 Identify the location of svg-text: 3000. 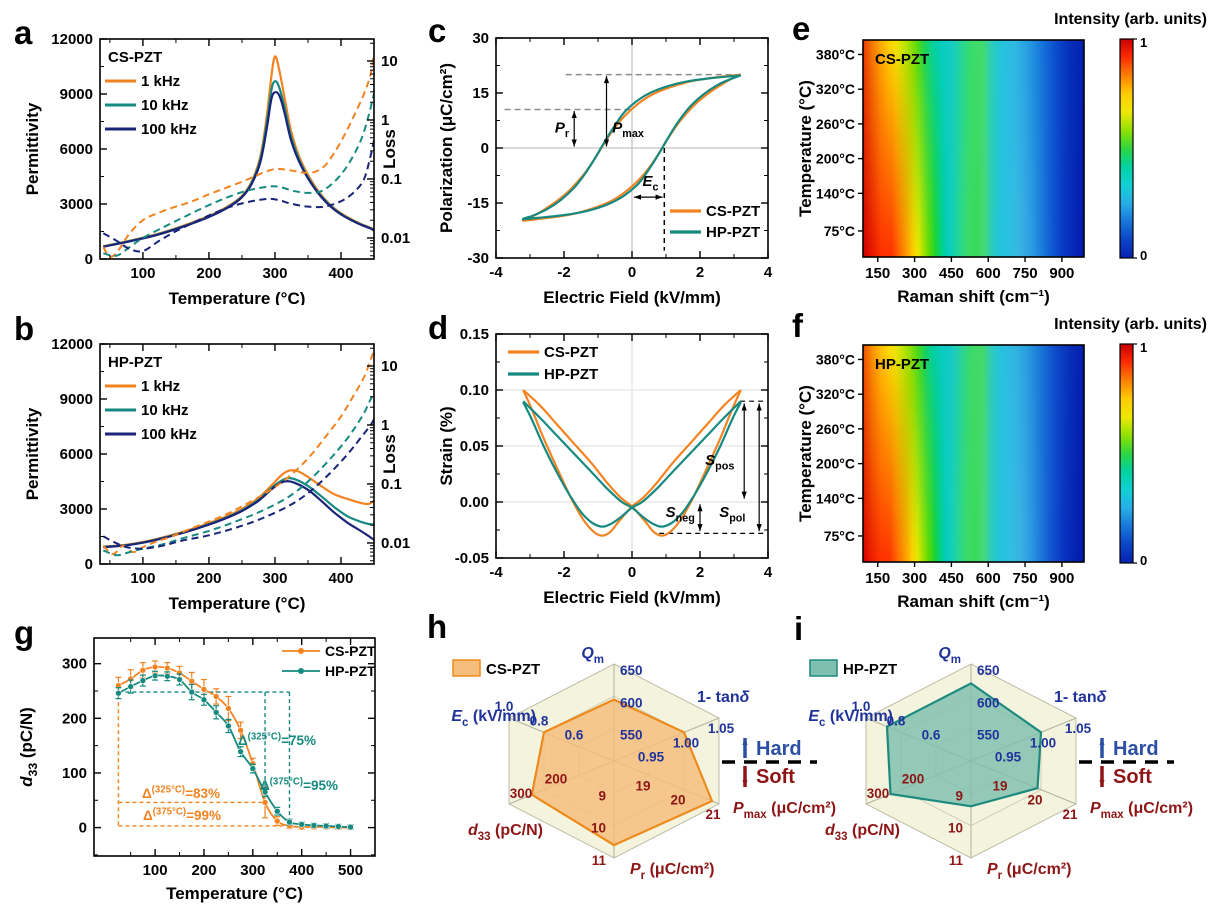
(76, 204).